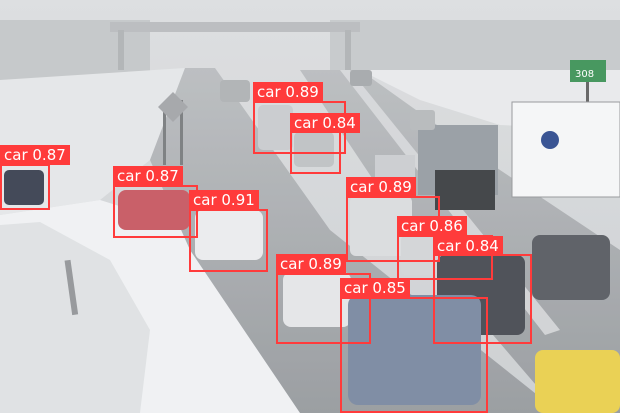 This screenshot has width=620, height=413. What do you see at coordinates (565, 149) in the screenshot?
I see `semi-trailer` at bounding box center [565, 149].